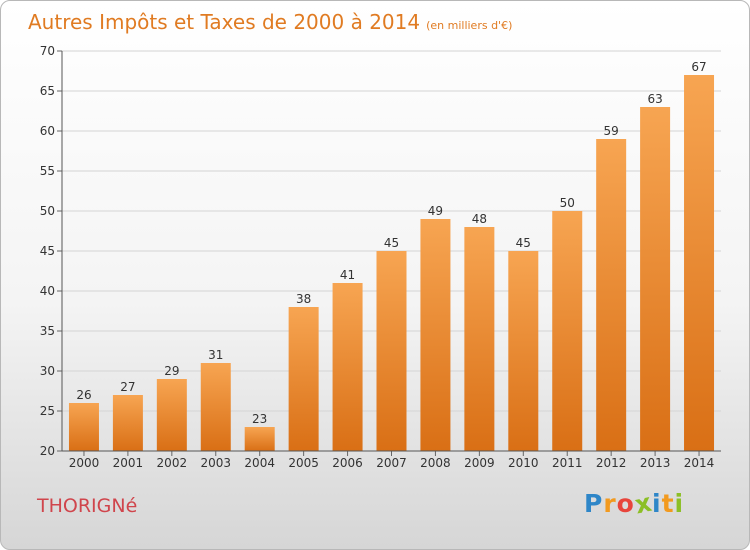 The image size is (750, 550). What do you see at coordinates (47, 131) in the screenshot?
I see `y-tick-label: 60` at bounding box center [47, 131].